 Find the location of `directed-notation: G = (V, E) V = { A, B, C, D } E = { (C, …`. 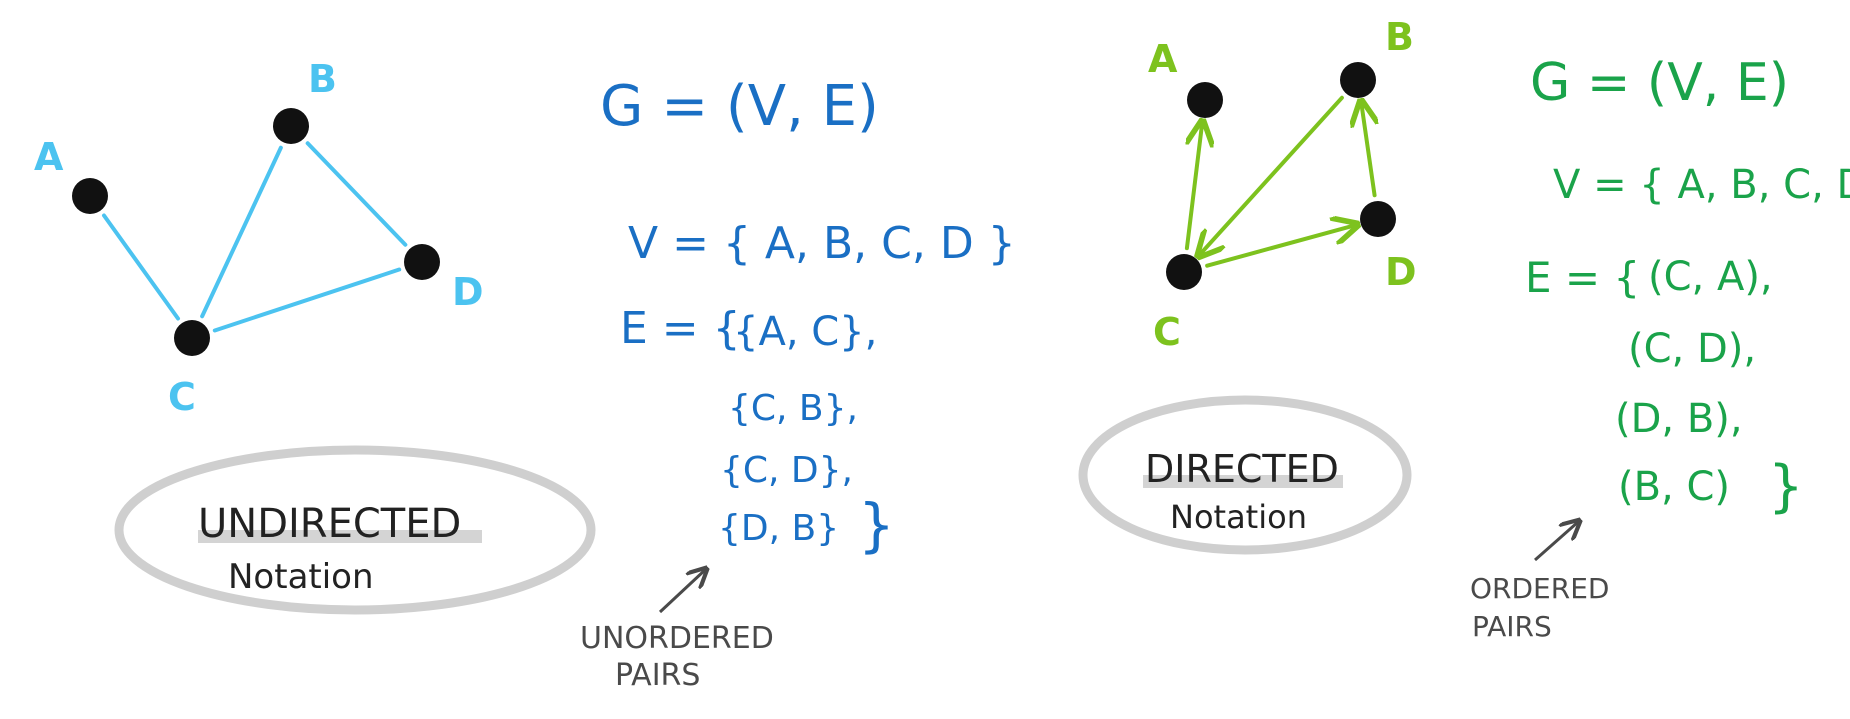

directed-notation: G = (V, E) V = { A, B, C, D } E = { (C, … is located at coordinates (1687, 286).